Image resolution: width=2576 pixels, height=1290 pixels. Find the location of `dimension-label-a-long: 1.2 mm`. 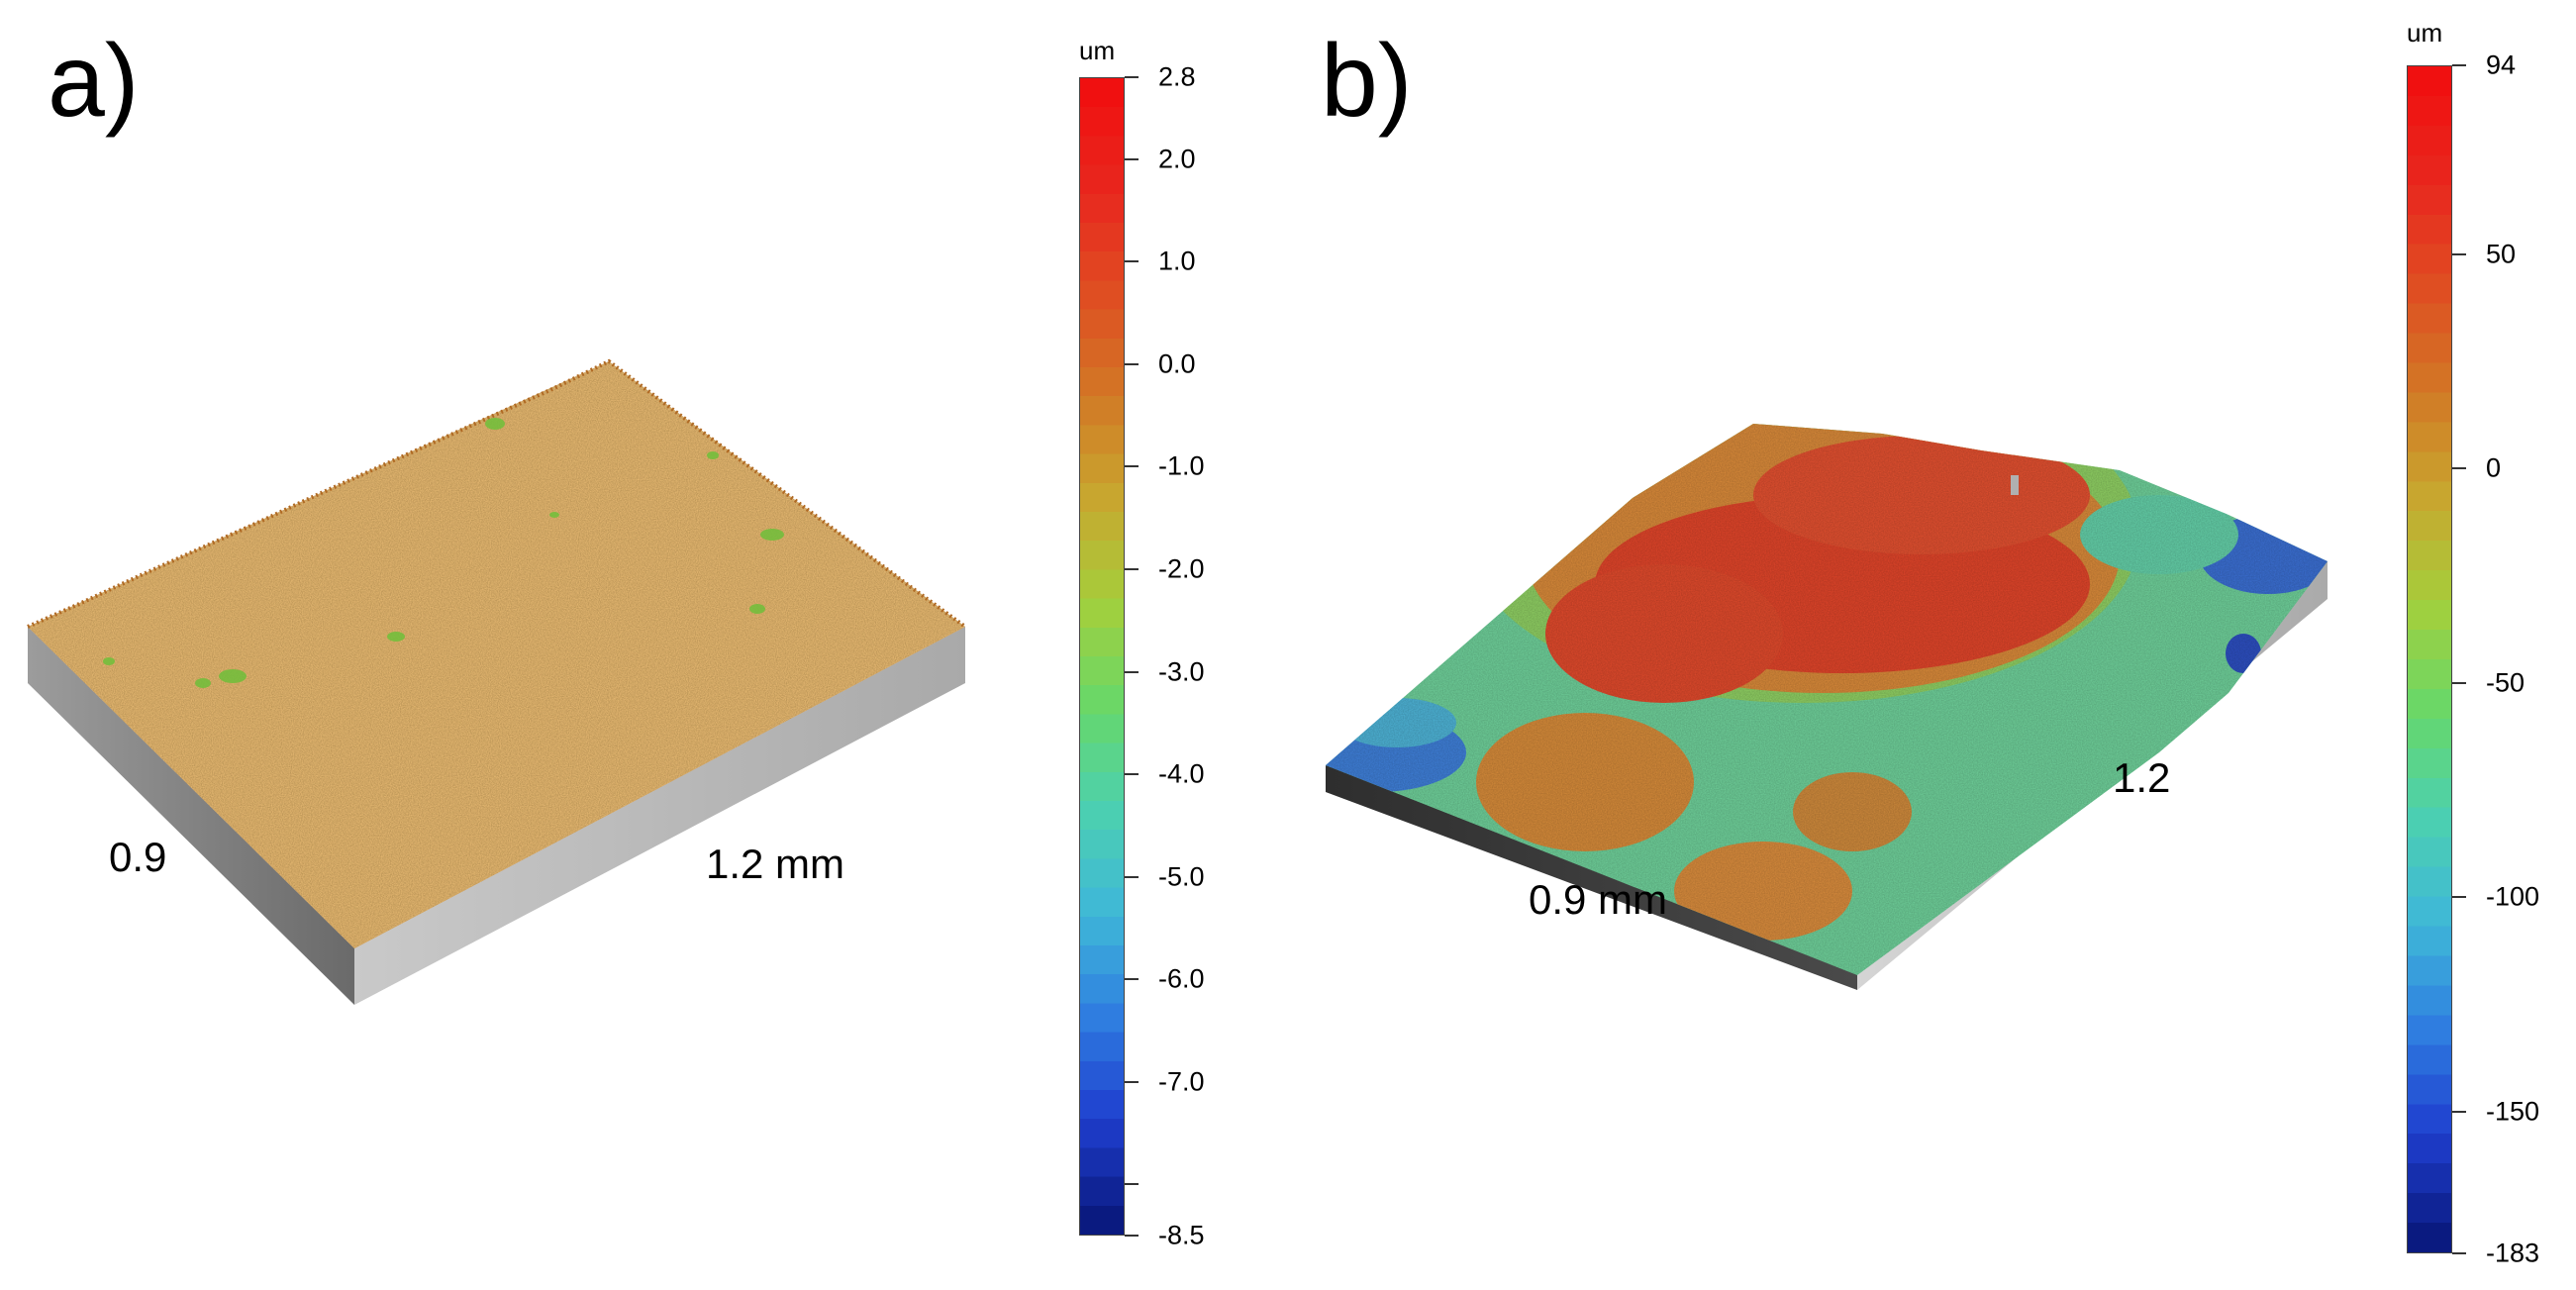

dimension-label-a-long: 1.2 mm is located at coordinates (776, 864).